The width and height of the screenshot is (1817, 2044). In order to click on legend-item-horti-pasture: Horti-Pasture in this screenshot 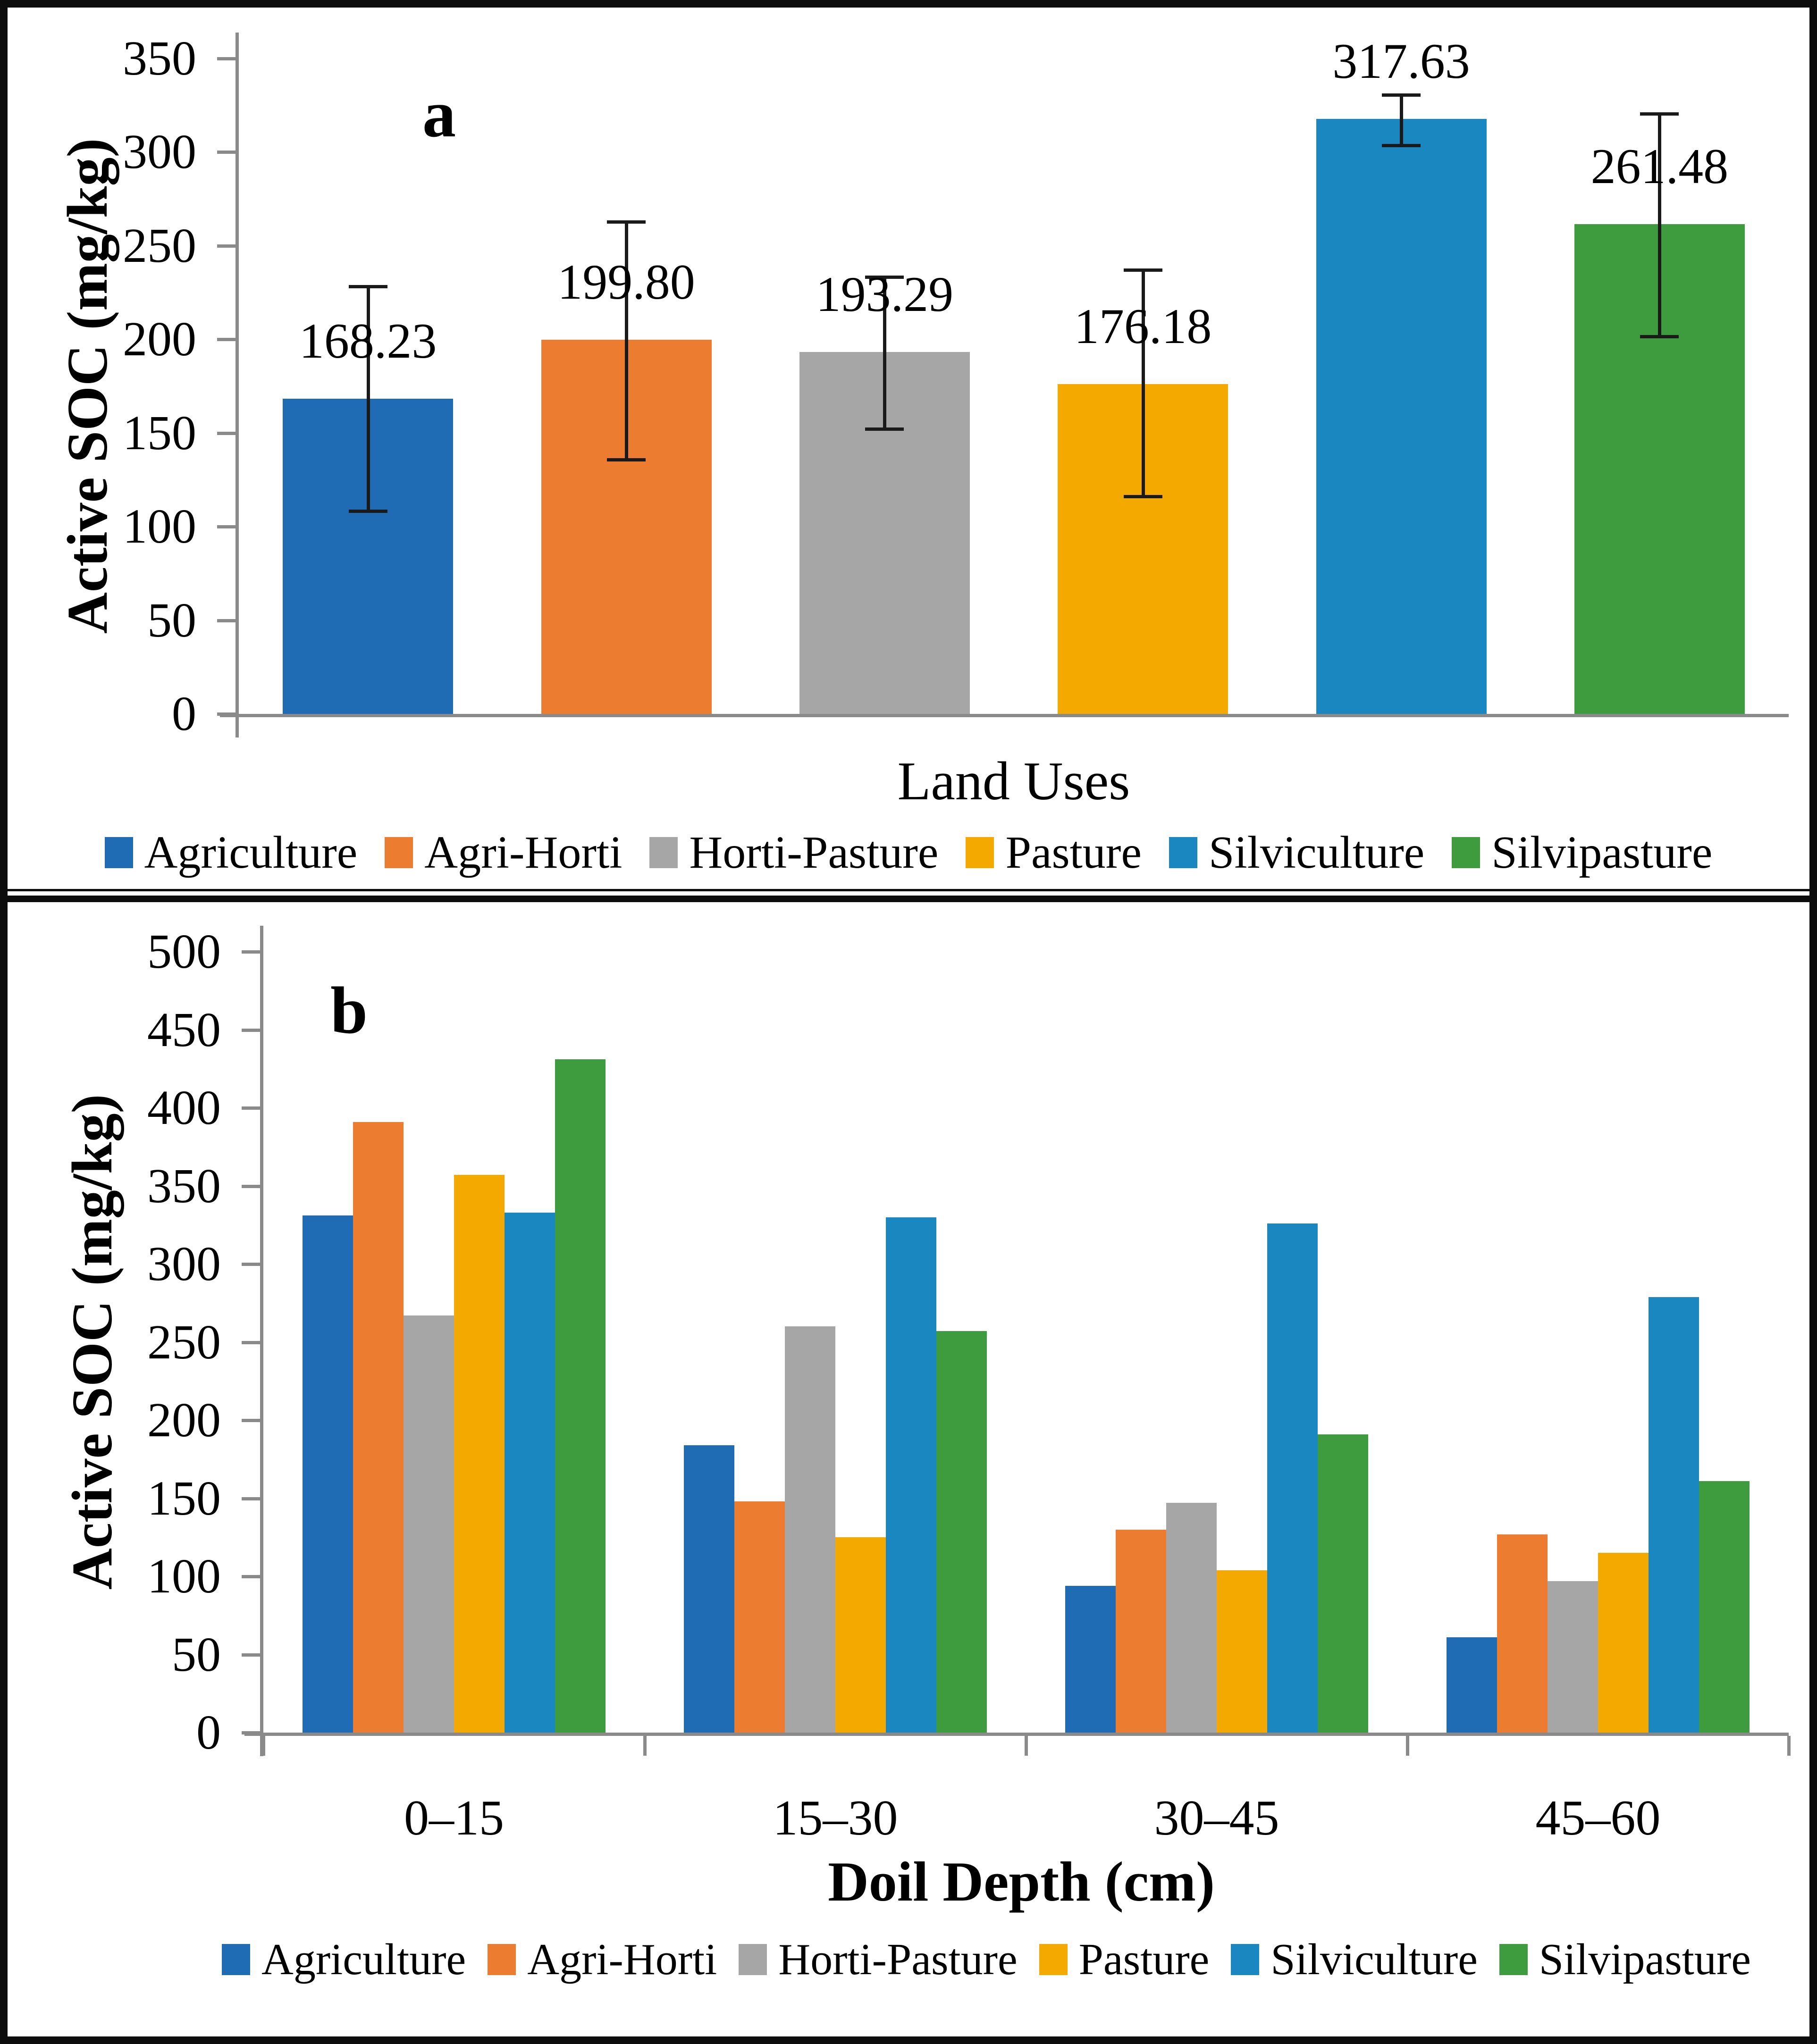, I will do `click(878, 1960)`.